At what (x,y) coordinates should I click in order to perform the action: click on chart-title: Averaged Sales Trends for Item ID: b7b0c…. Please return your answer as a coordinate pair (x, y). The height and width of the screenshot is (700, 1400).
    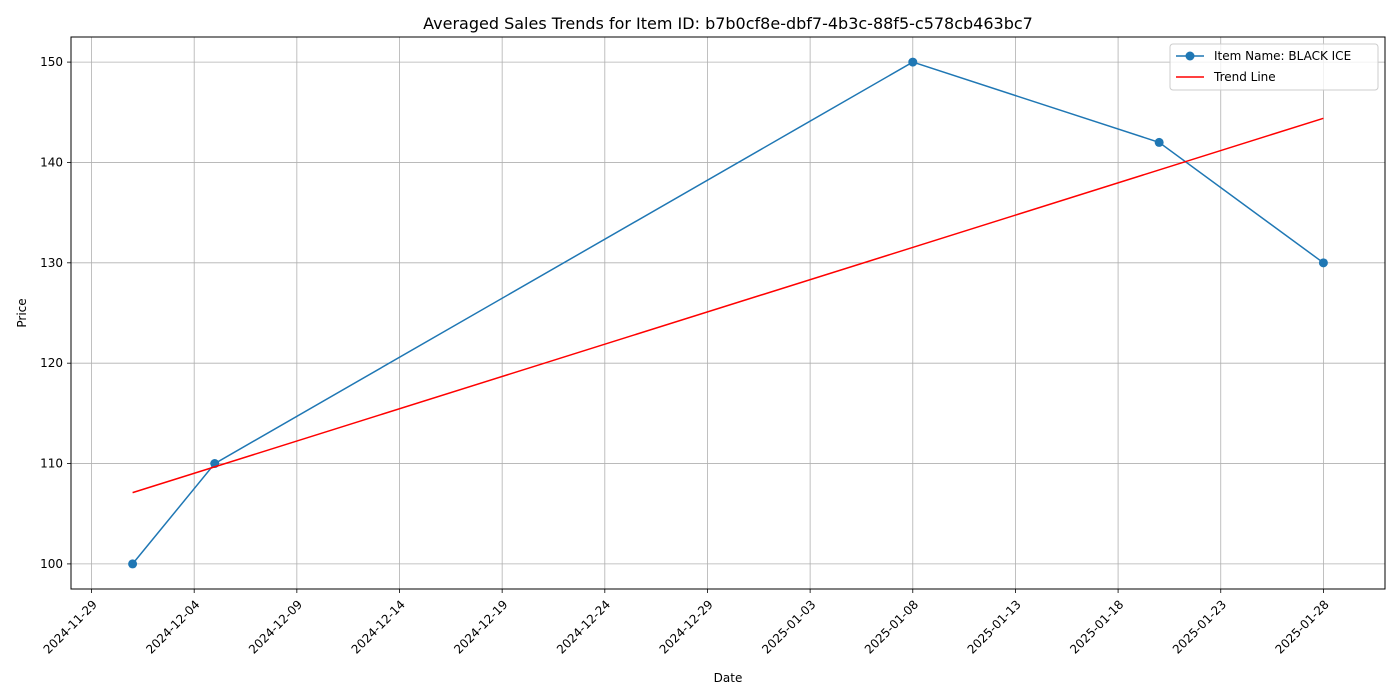
    Looking at the image, I should click on (728, 23).